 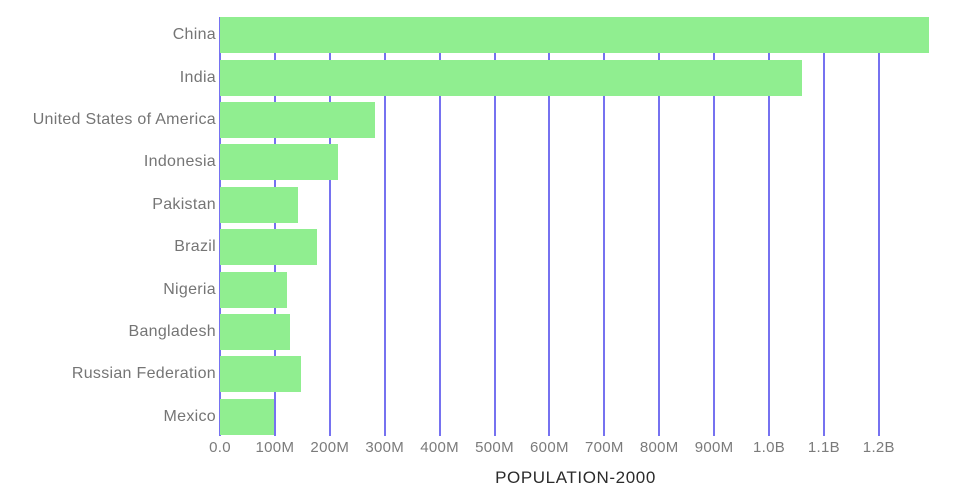 What do you see at coordinates (255, 332) in the screenshot?
I see `bar-bangladesh` at bounding box center [255, 332].